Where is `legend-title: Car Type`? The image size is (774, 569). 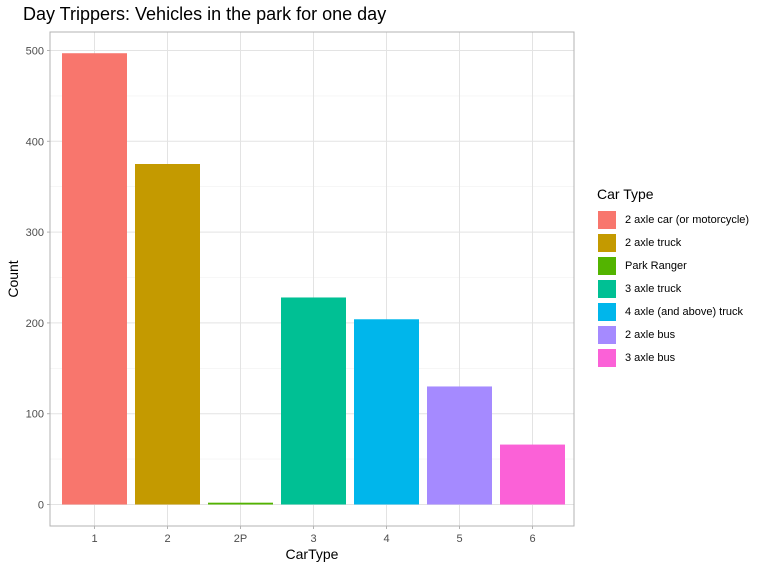
legend-title: Car Type is located at coordinates (625, 194).